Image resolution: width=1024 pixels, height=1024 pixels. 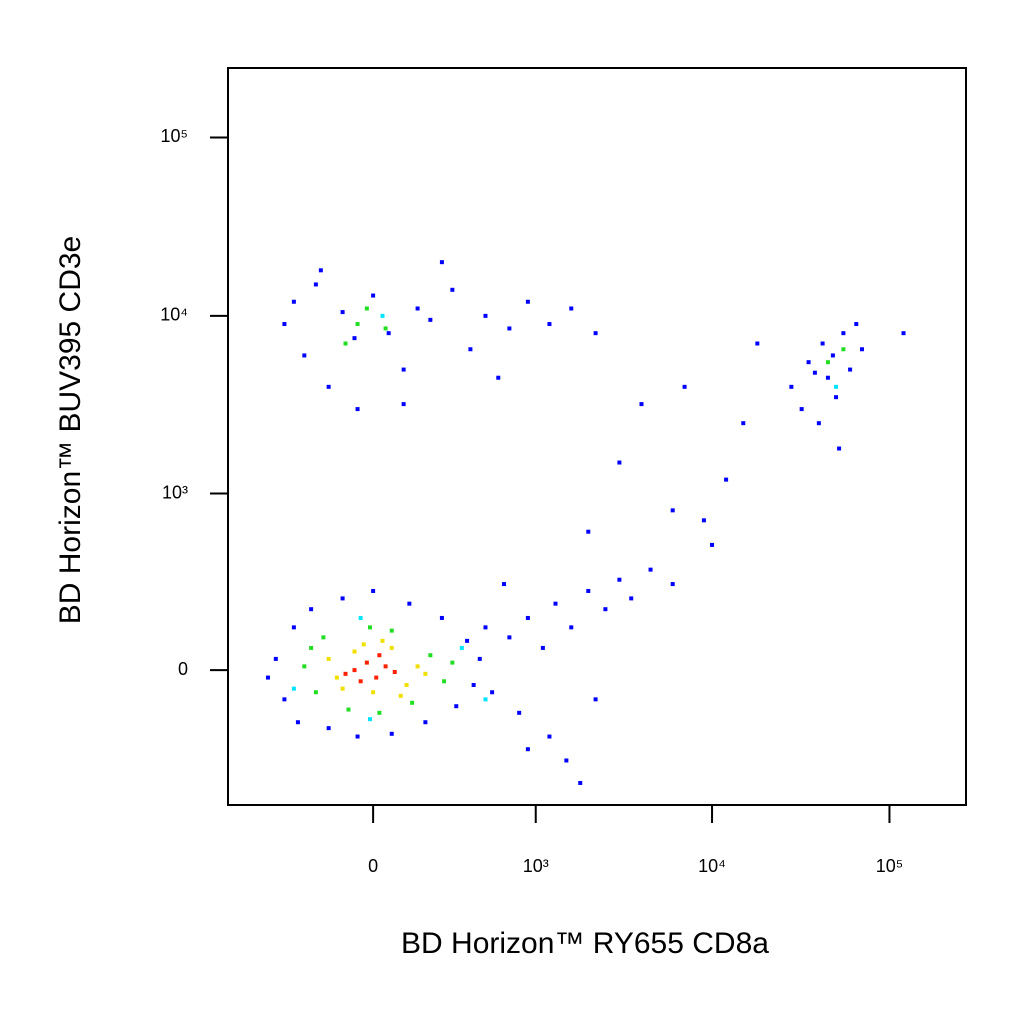 What do you see at coordinates (183, 669) in the screenshot?
I see `y-tick-label: 0` at bounding box center [183, 669].